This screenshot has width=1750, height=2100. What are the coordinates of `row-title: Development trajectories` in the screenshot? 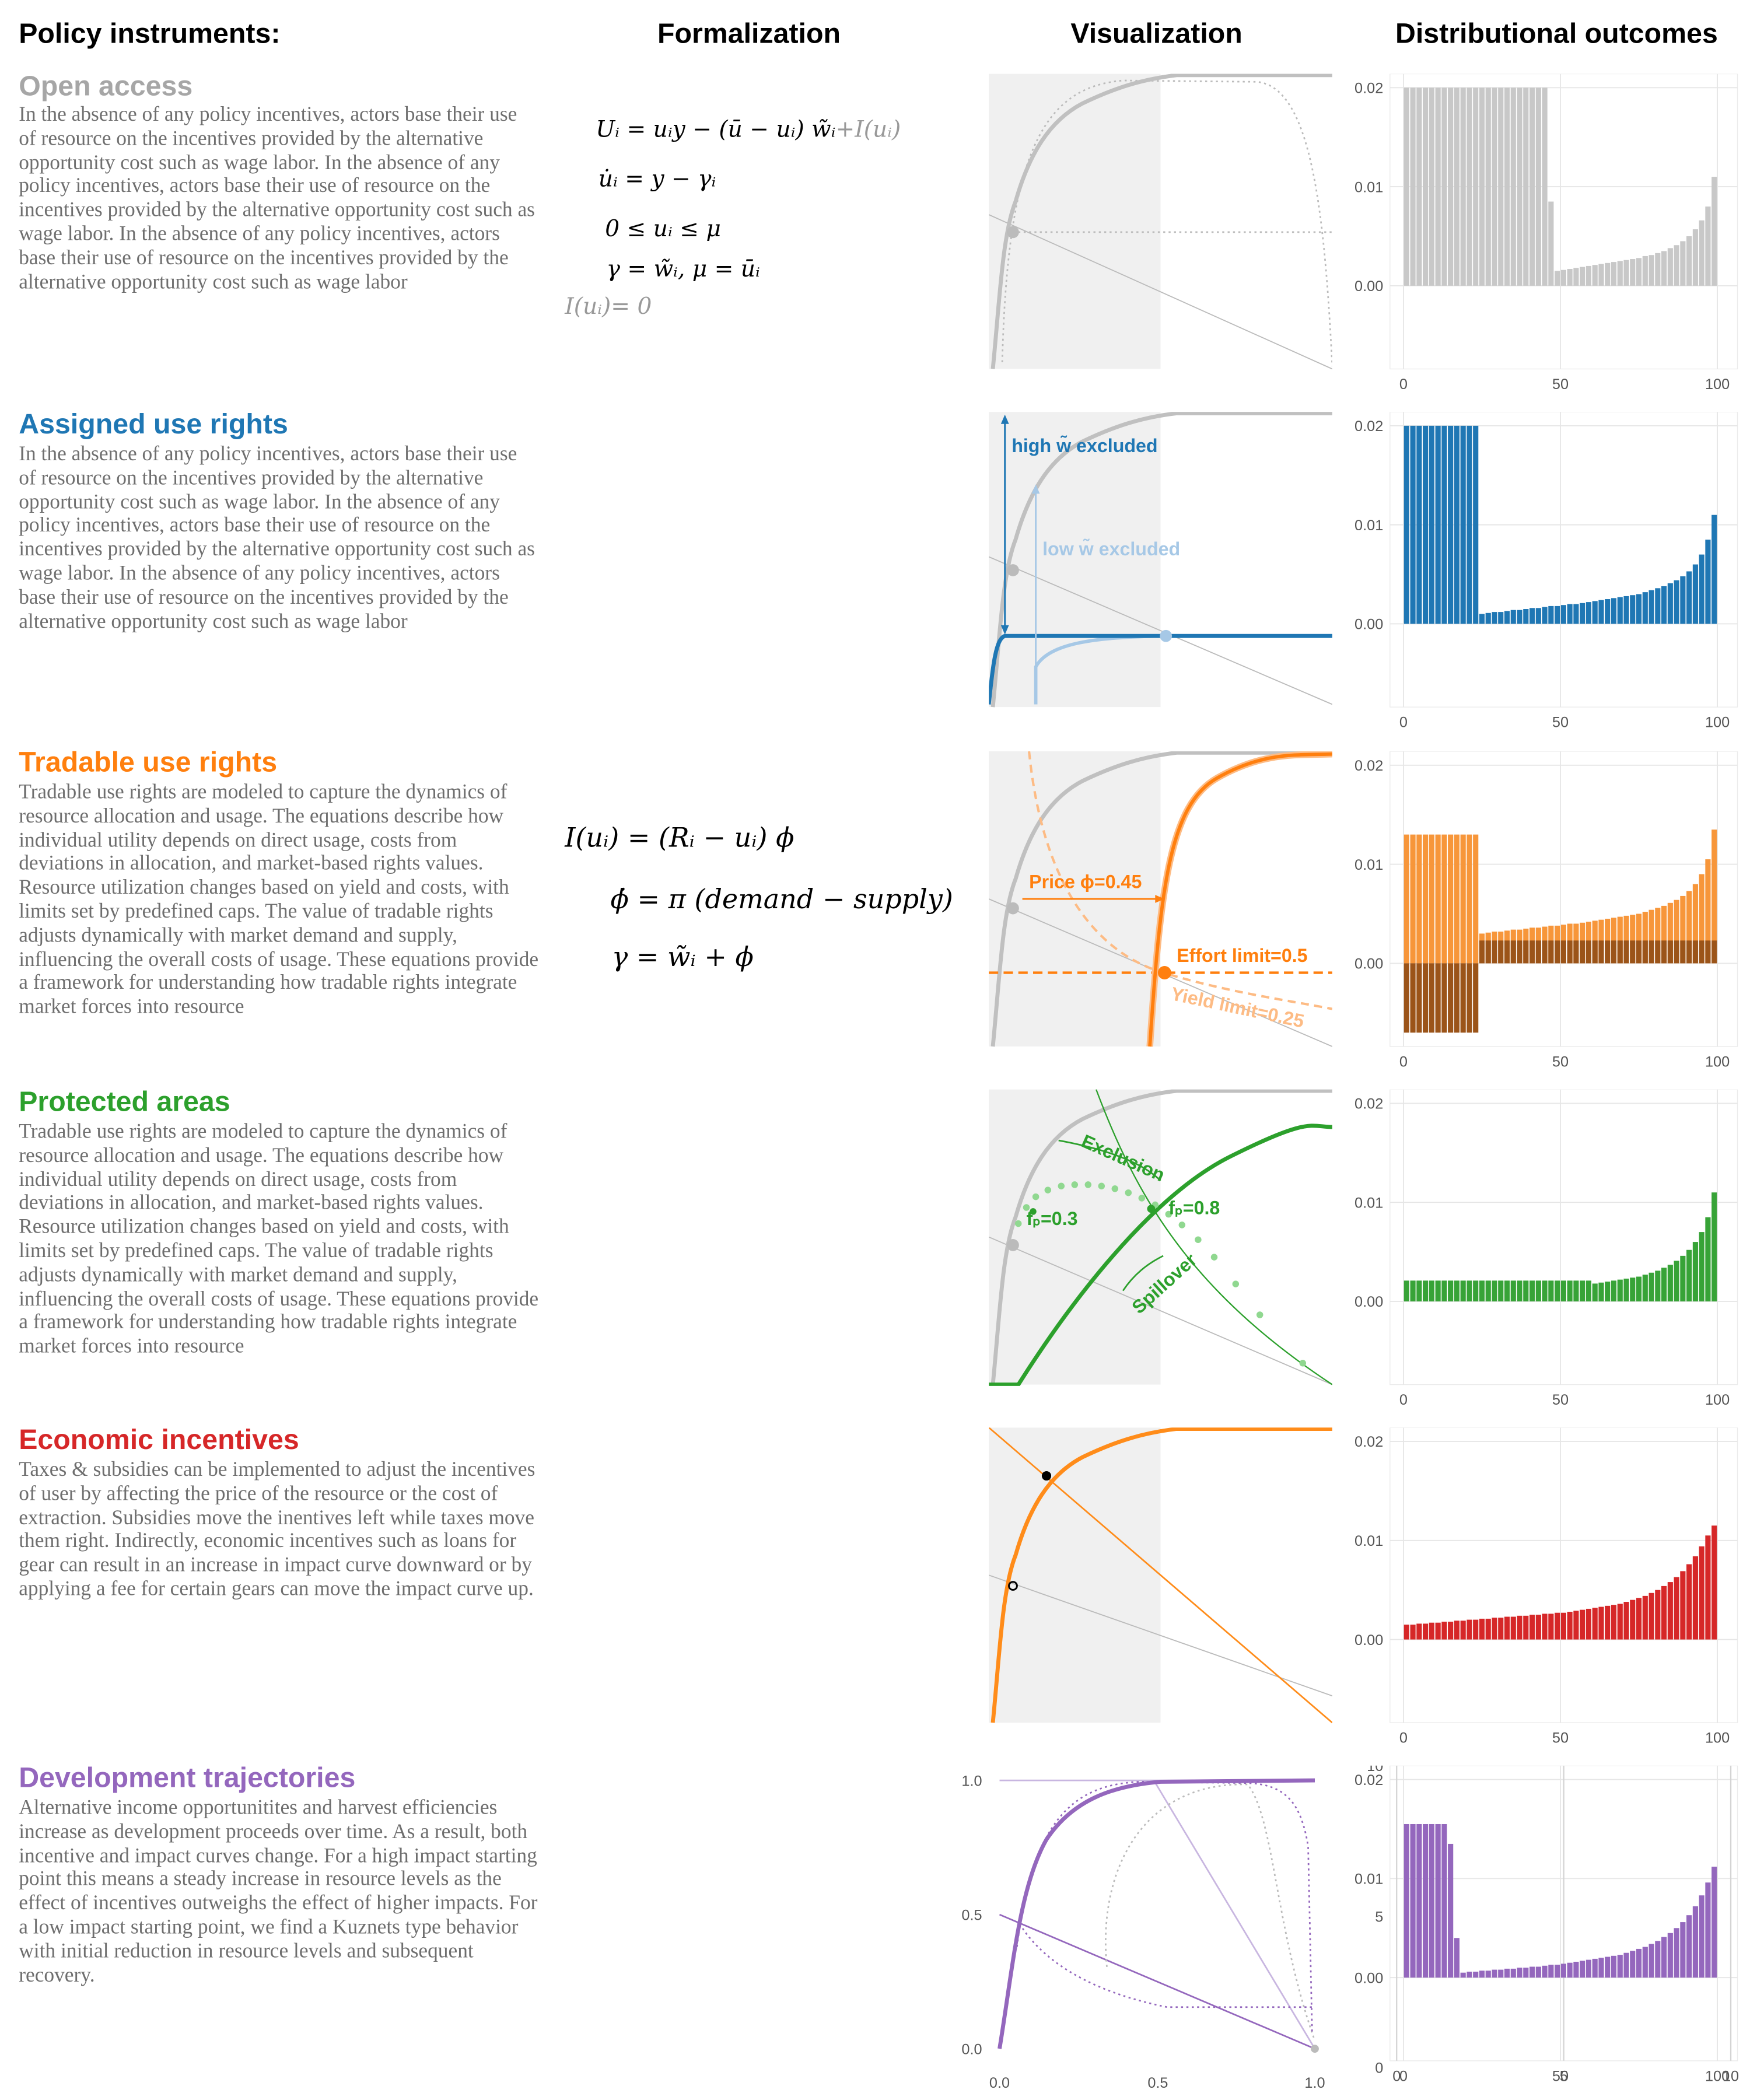 It's located at (187, 1778).